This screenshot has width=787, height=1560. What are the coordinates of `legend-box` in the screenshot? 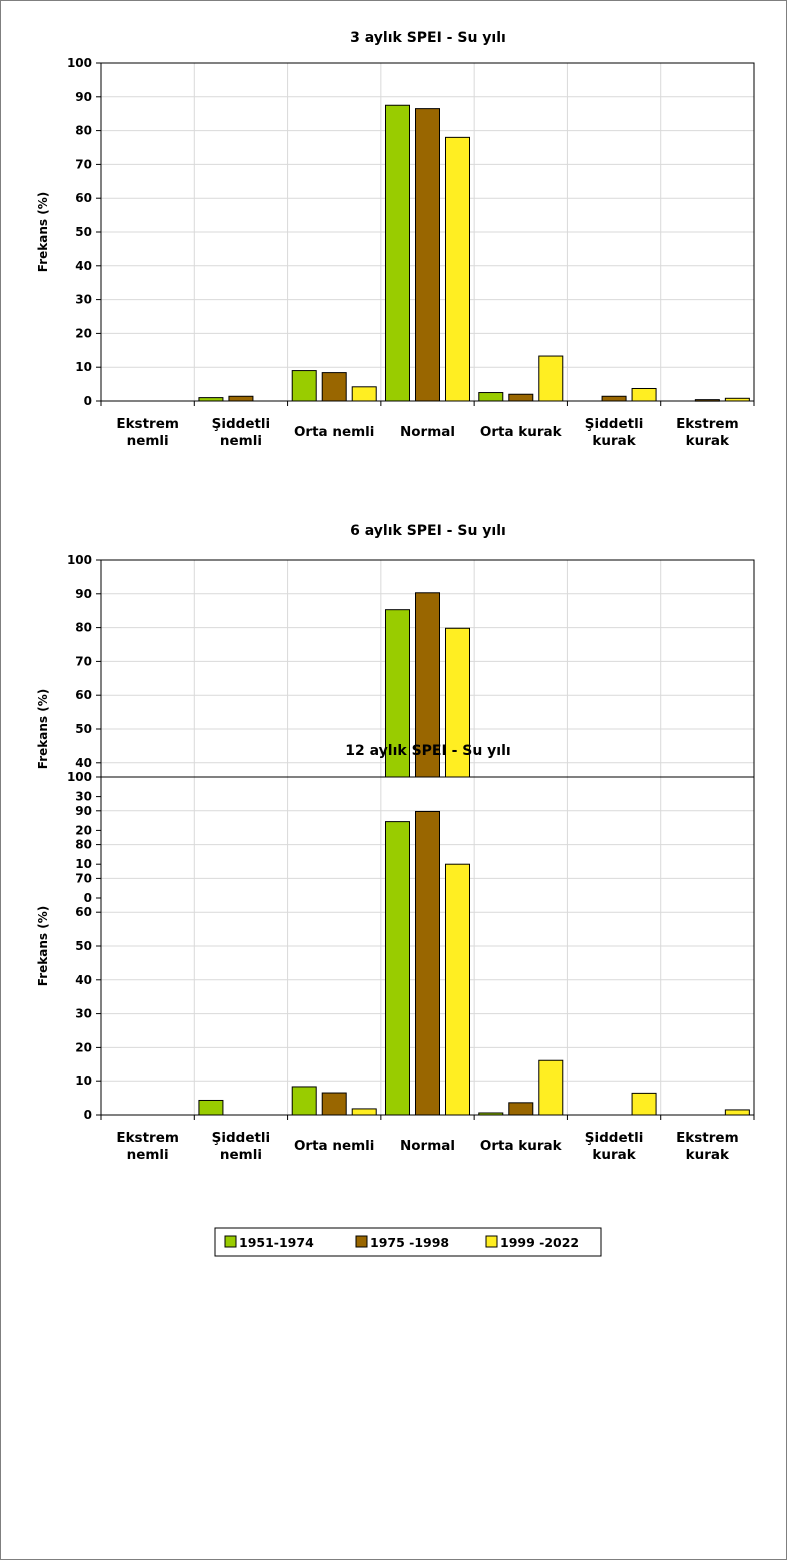 It's located at (408, 1242).